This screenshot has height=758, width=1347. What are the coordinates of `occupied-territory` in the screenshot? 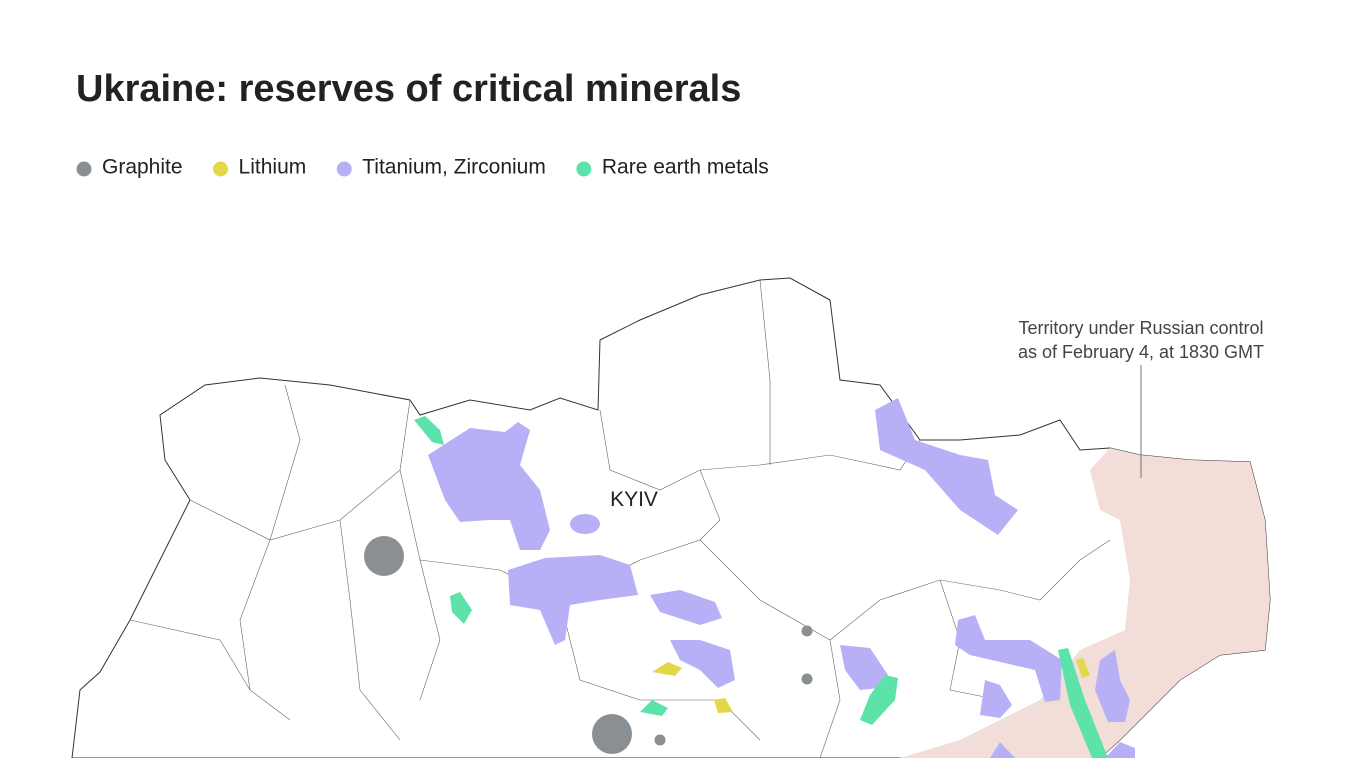 It's located at (1085, 603).